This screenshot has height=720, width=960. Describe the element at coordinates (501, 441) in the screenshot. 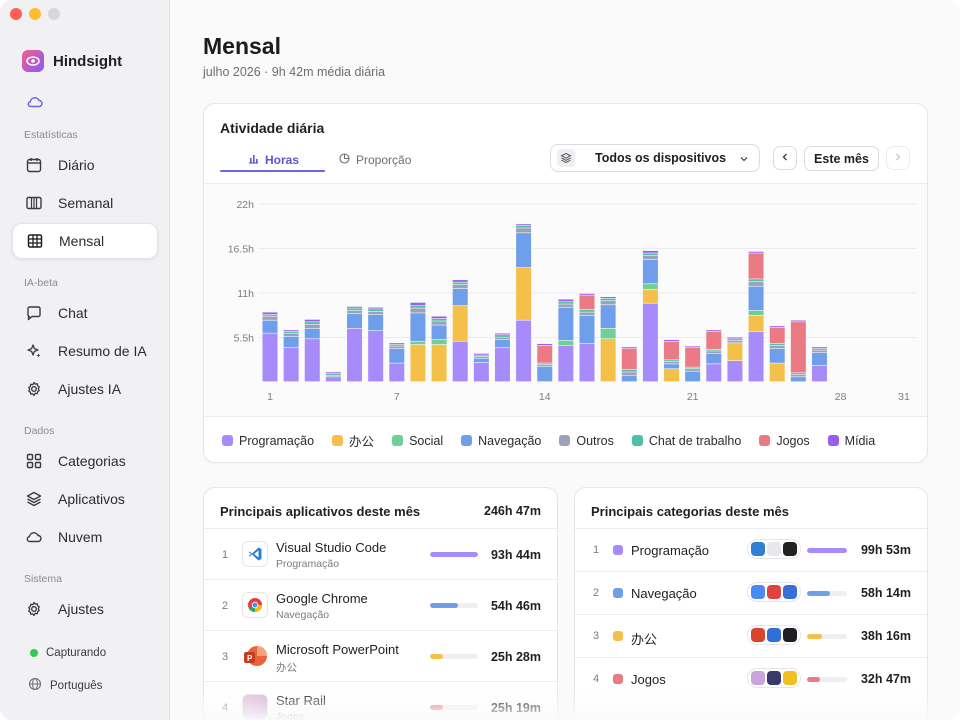

I see `legend-item: Navegação` at that location.